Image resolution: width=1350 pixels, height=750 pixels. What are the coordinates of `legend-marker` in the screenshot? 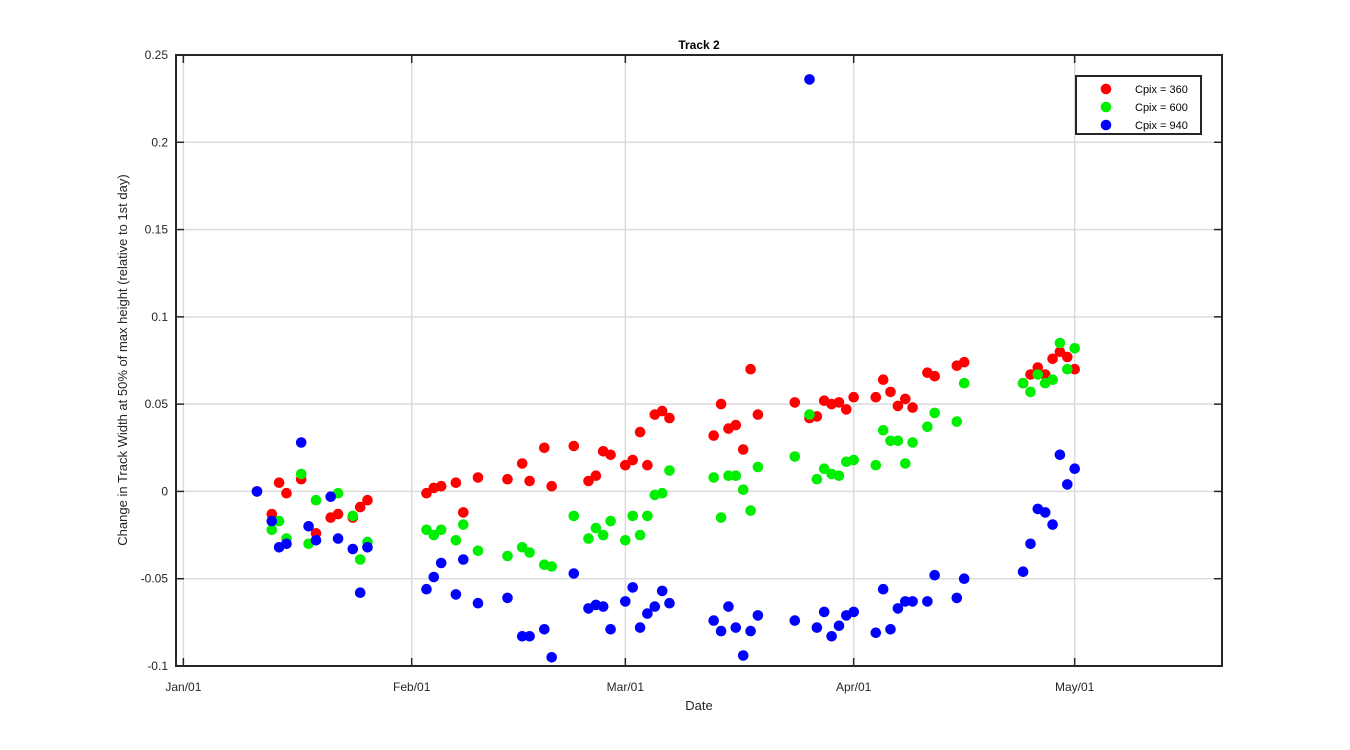 It's located at (1106, 107).